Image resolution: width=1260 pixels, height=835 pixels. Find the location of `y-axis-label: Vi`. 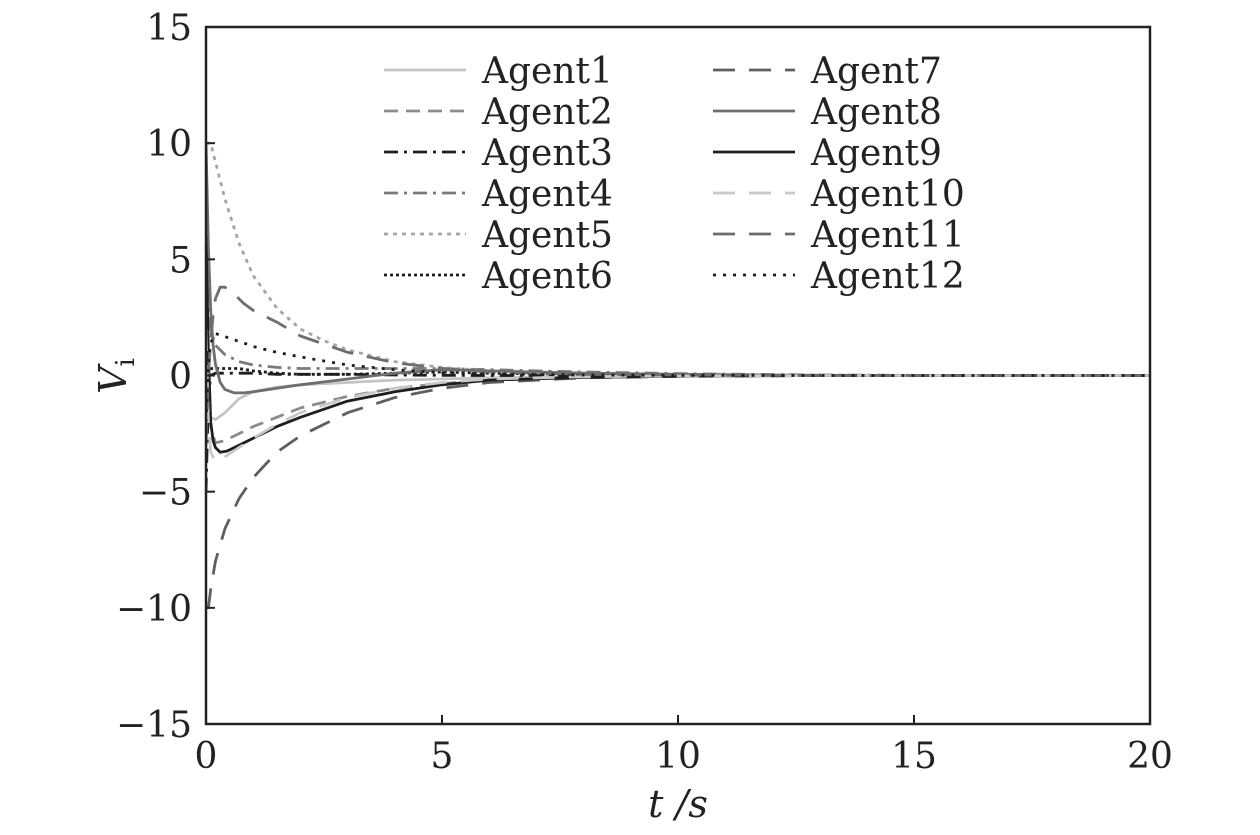

y-axis-label: Vi is located at coordinates (116, 376).